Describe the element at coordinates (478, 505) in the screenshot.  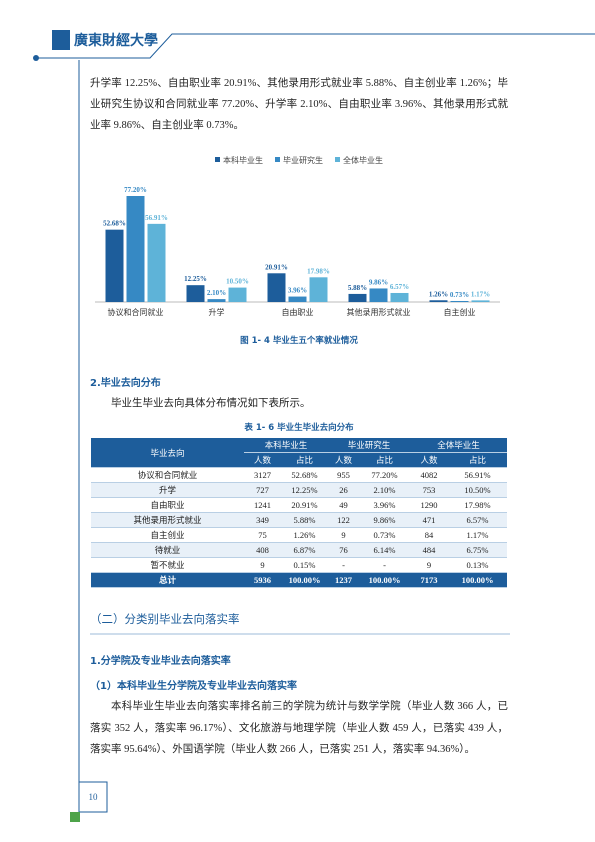
I see `table-cell: 17.98%` at that location.